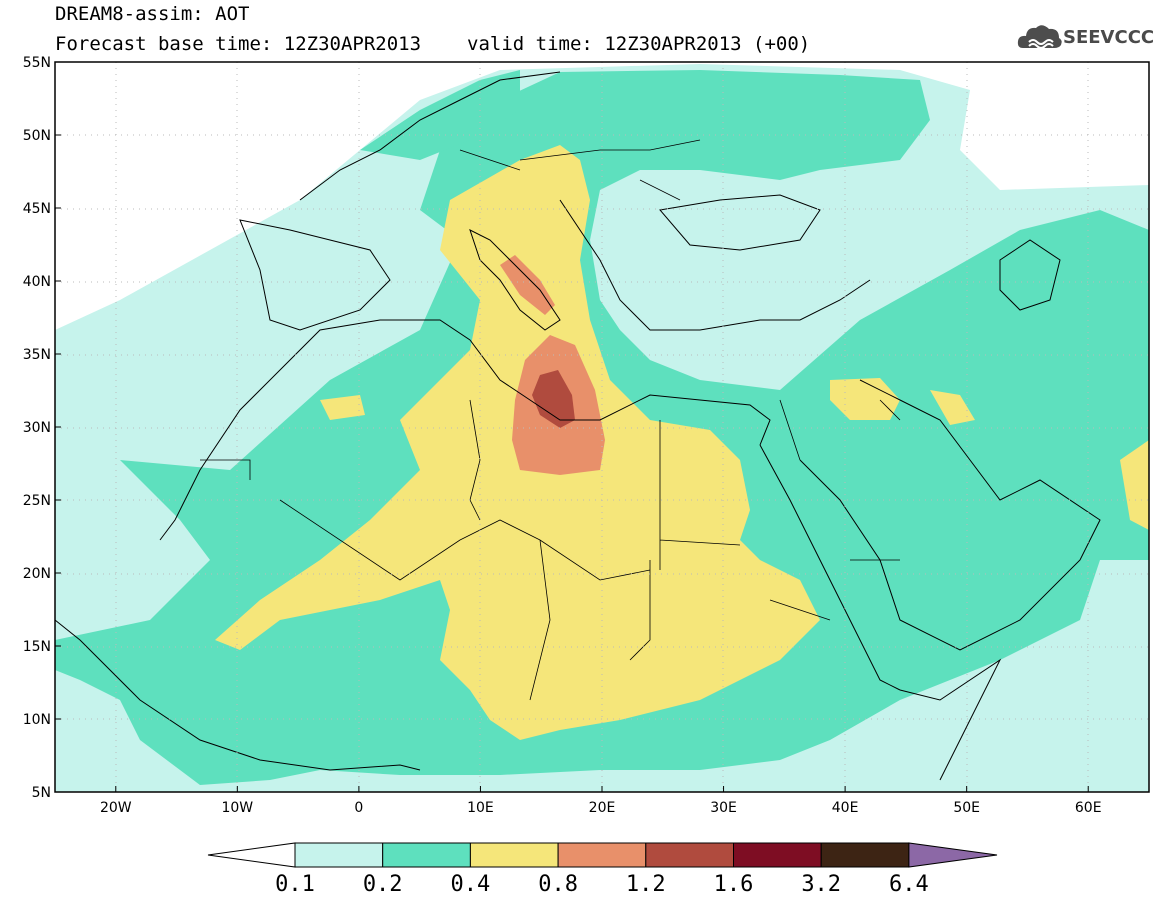  Describe the element at coordinates (1109, 37) in the screenshot. I see `logo-text: SEEVCCC` at that location.